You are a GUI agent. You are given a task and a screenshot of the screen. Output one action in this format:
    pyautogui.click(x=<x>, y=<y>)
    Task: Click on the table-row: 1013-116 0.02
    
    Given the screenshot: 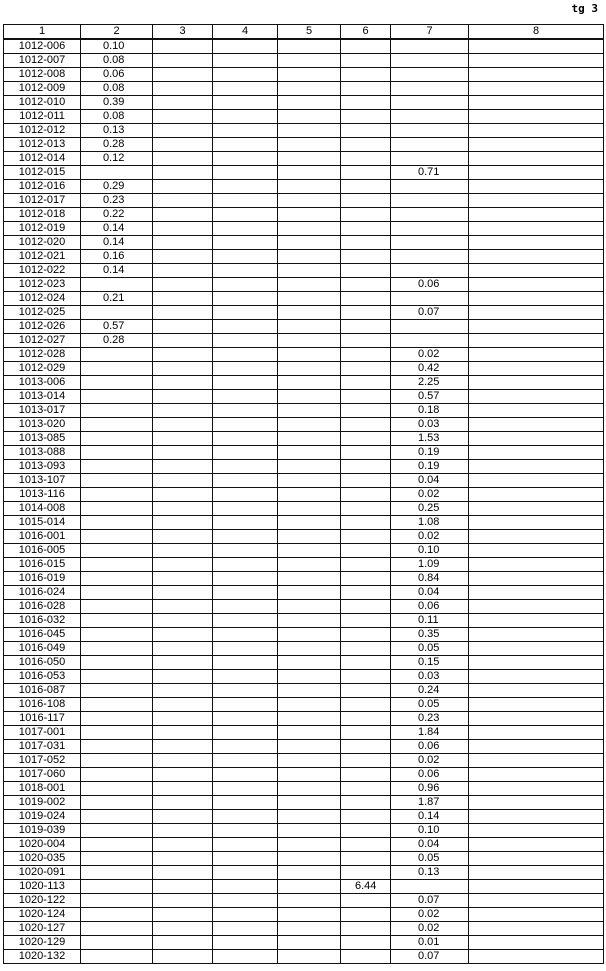 What is the action you would take?
    pyautogui.click(x=303, y=494)
    